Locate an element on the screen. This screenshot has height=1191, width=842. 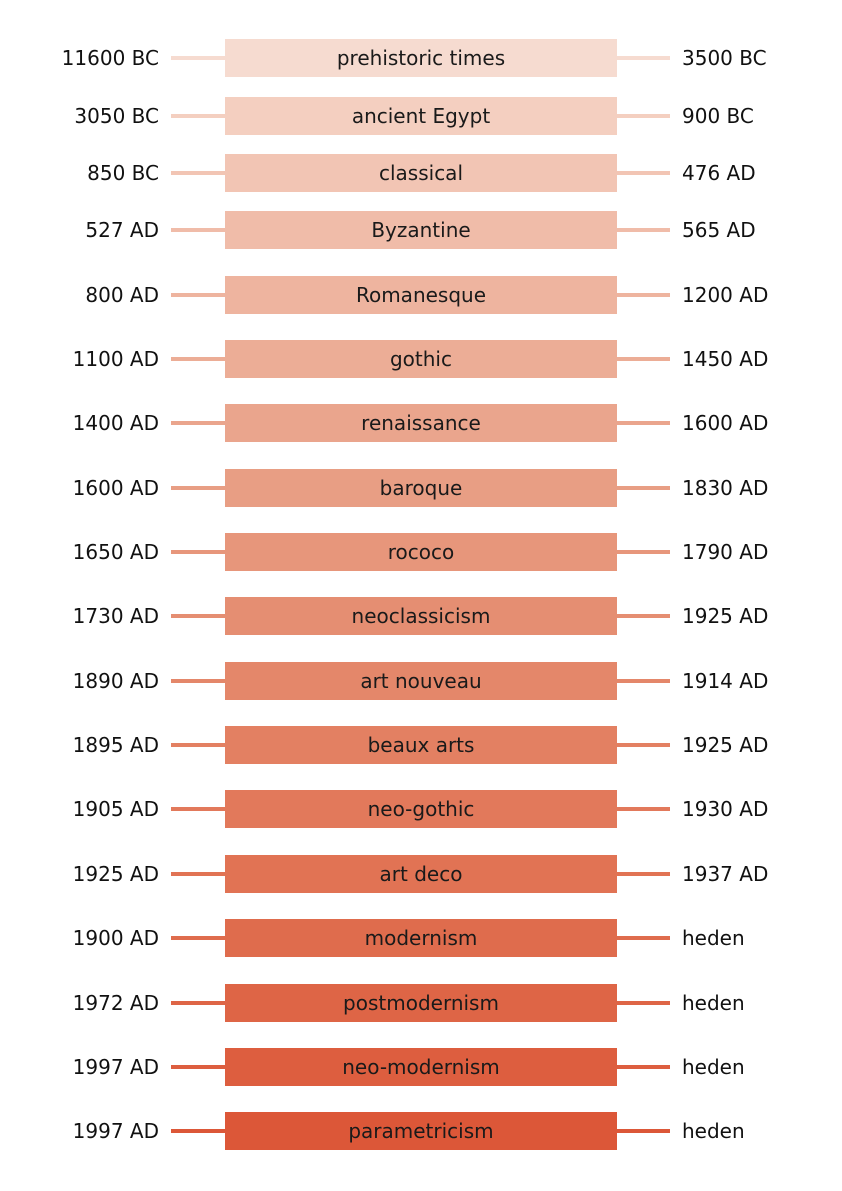
period-bar: baroque is located at coordinates (421, 488).